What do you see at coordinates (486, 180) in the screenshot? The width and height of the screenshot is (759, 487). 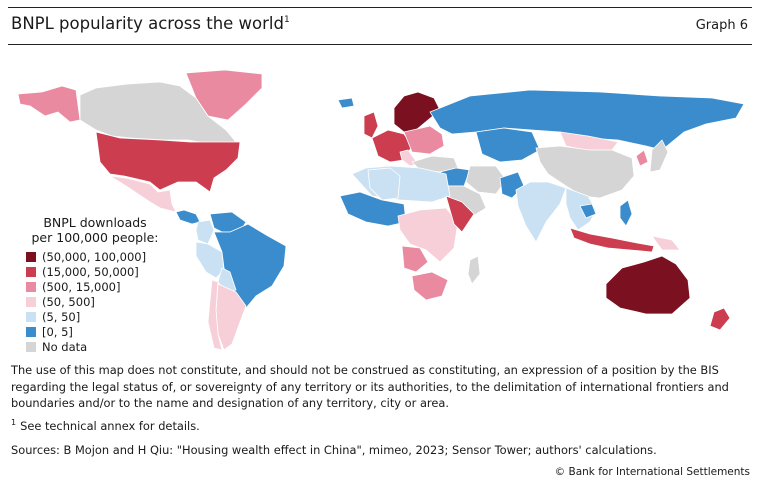 I see `region-iran` at bounding box center [486, 180].